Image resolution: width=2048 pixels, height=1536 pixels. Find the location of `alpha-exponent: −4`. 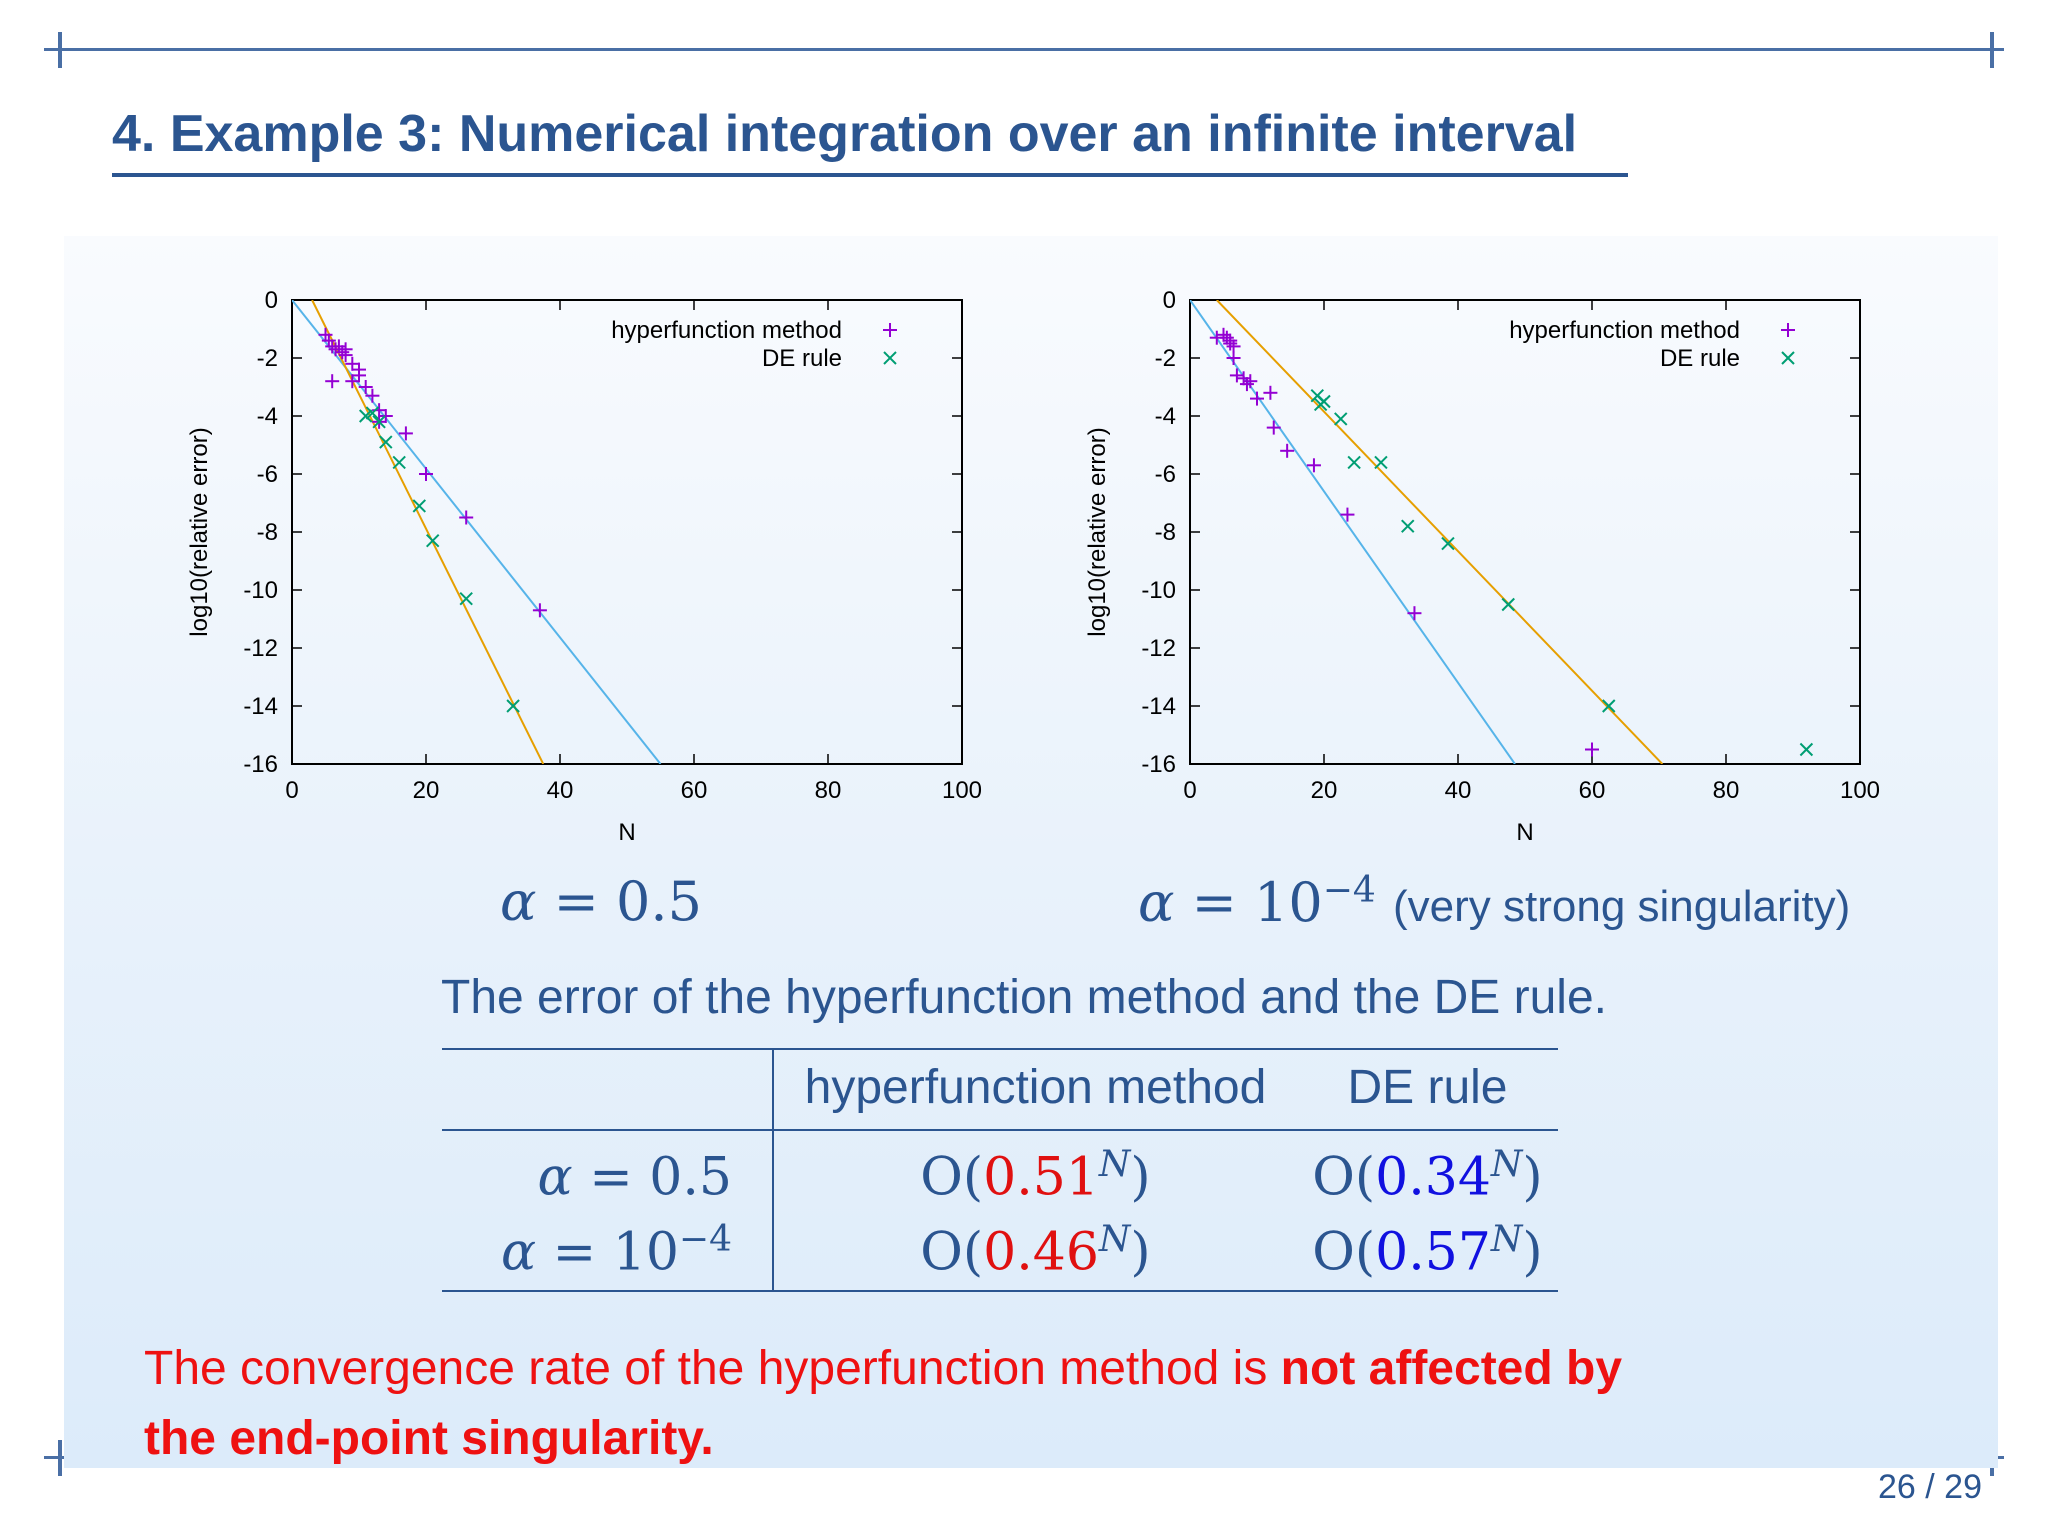

alpha-exponent: −4 is located at coordinates (1349, 890).